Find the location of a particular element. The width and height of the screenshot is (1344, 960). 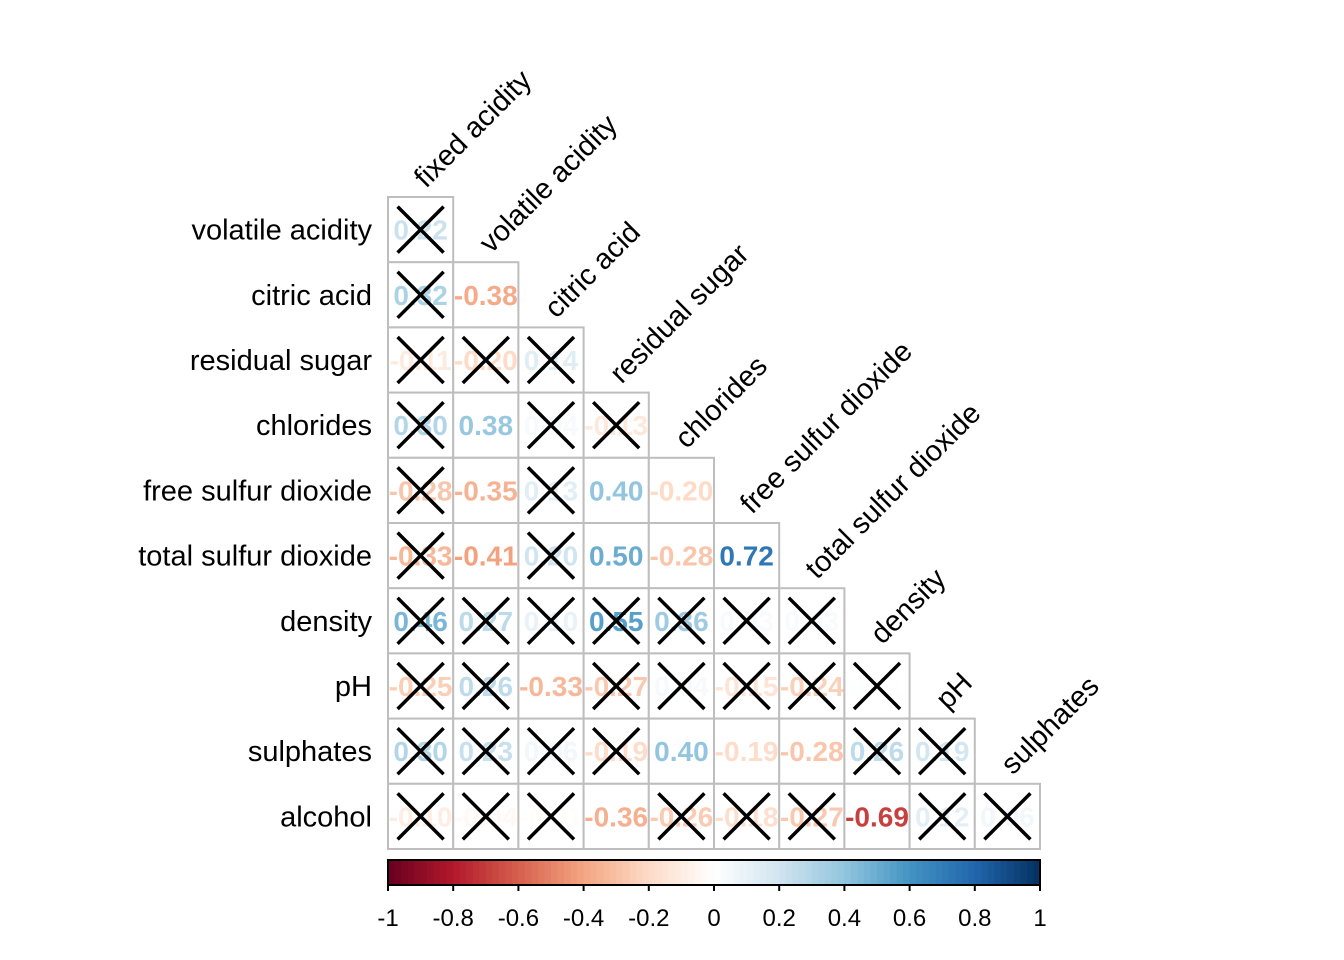

matrix-cell: 0.04 is located at coordinates (551, 425).